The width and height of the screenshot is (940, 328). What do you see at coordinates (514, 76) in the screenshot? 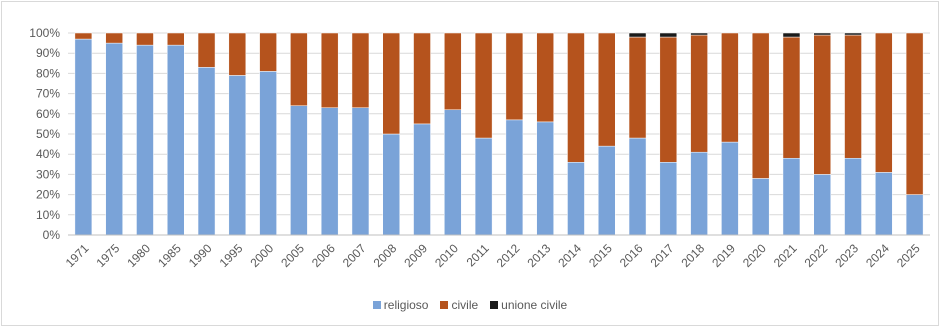
I see `bar-civile-2012` at bounding box center [514, 76].